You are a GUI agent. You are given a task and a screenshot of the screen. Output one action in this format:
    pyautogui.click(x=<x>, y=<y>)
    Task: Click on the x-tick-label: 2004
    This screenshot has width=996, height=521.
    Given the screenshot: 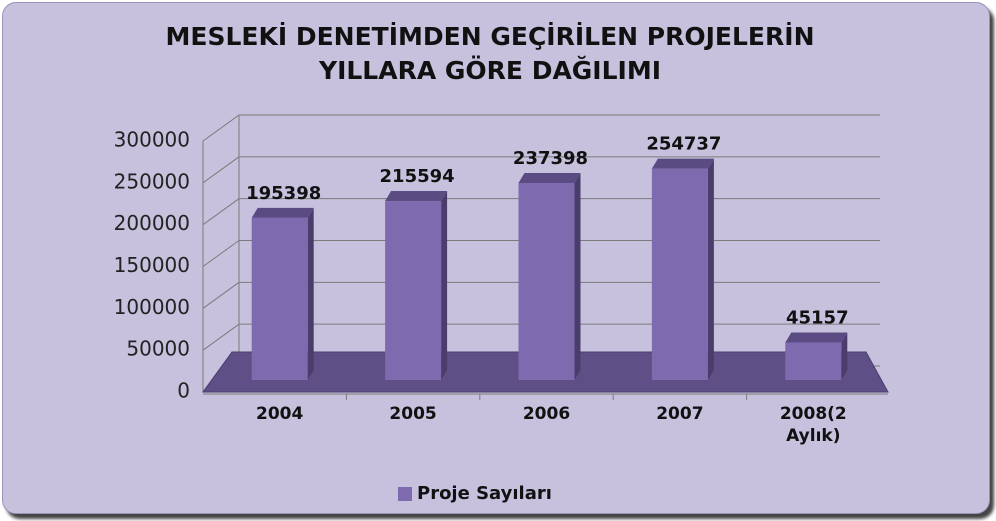 What is the action you would take?
    pyautogui.click(x=280, y=414)
    